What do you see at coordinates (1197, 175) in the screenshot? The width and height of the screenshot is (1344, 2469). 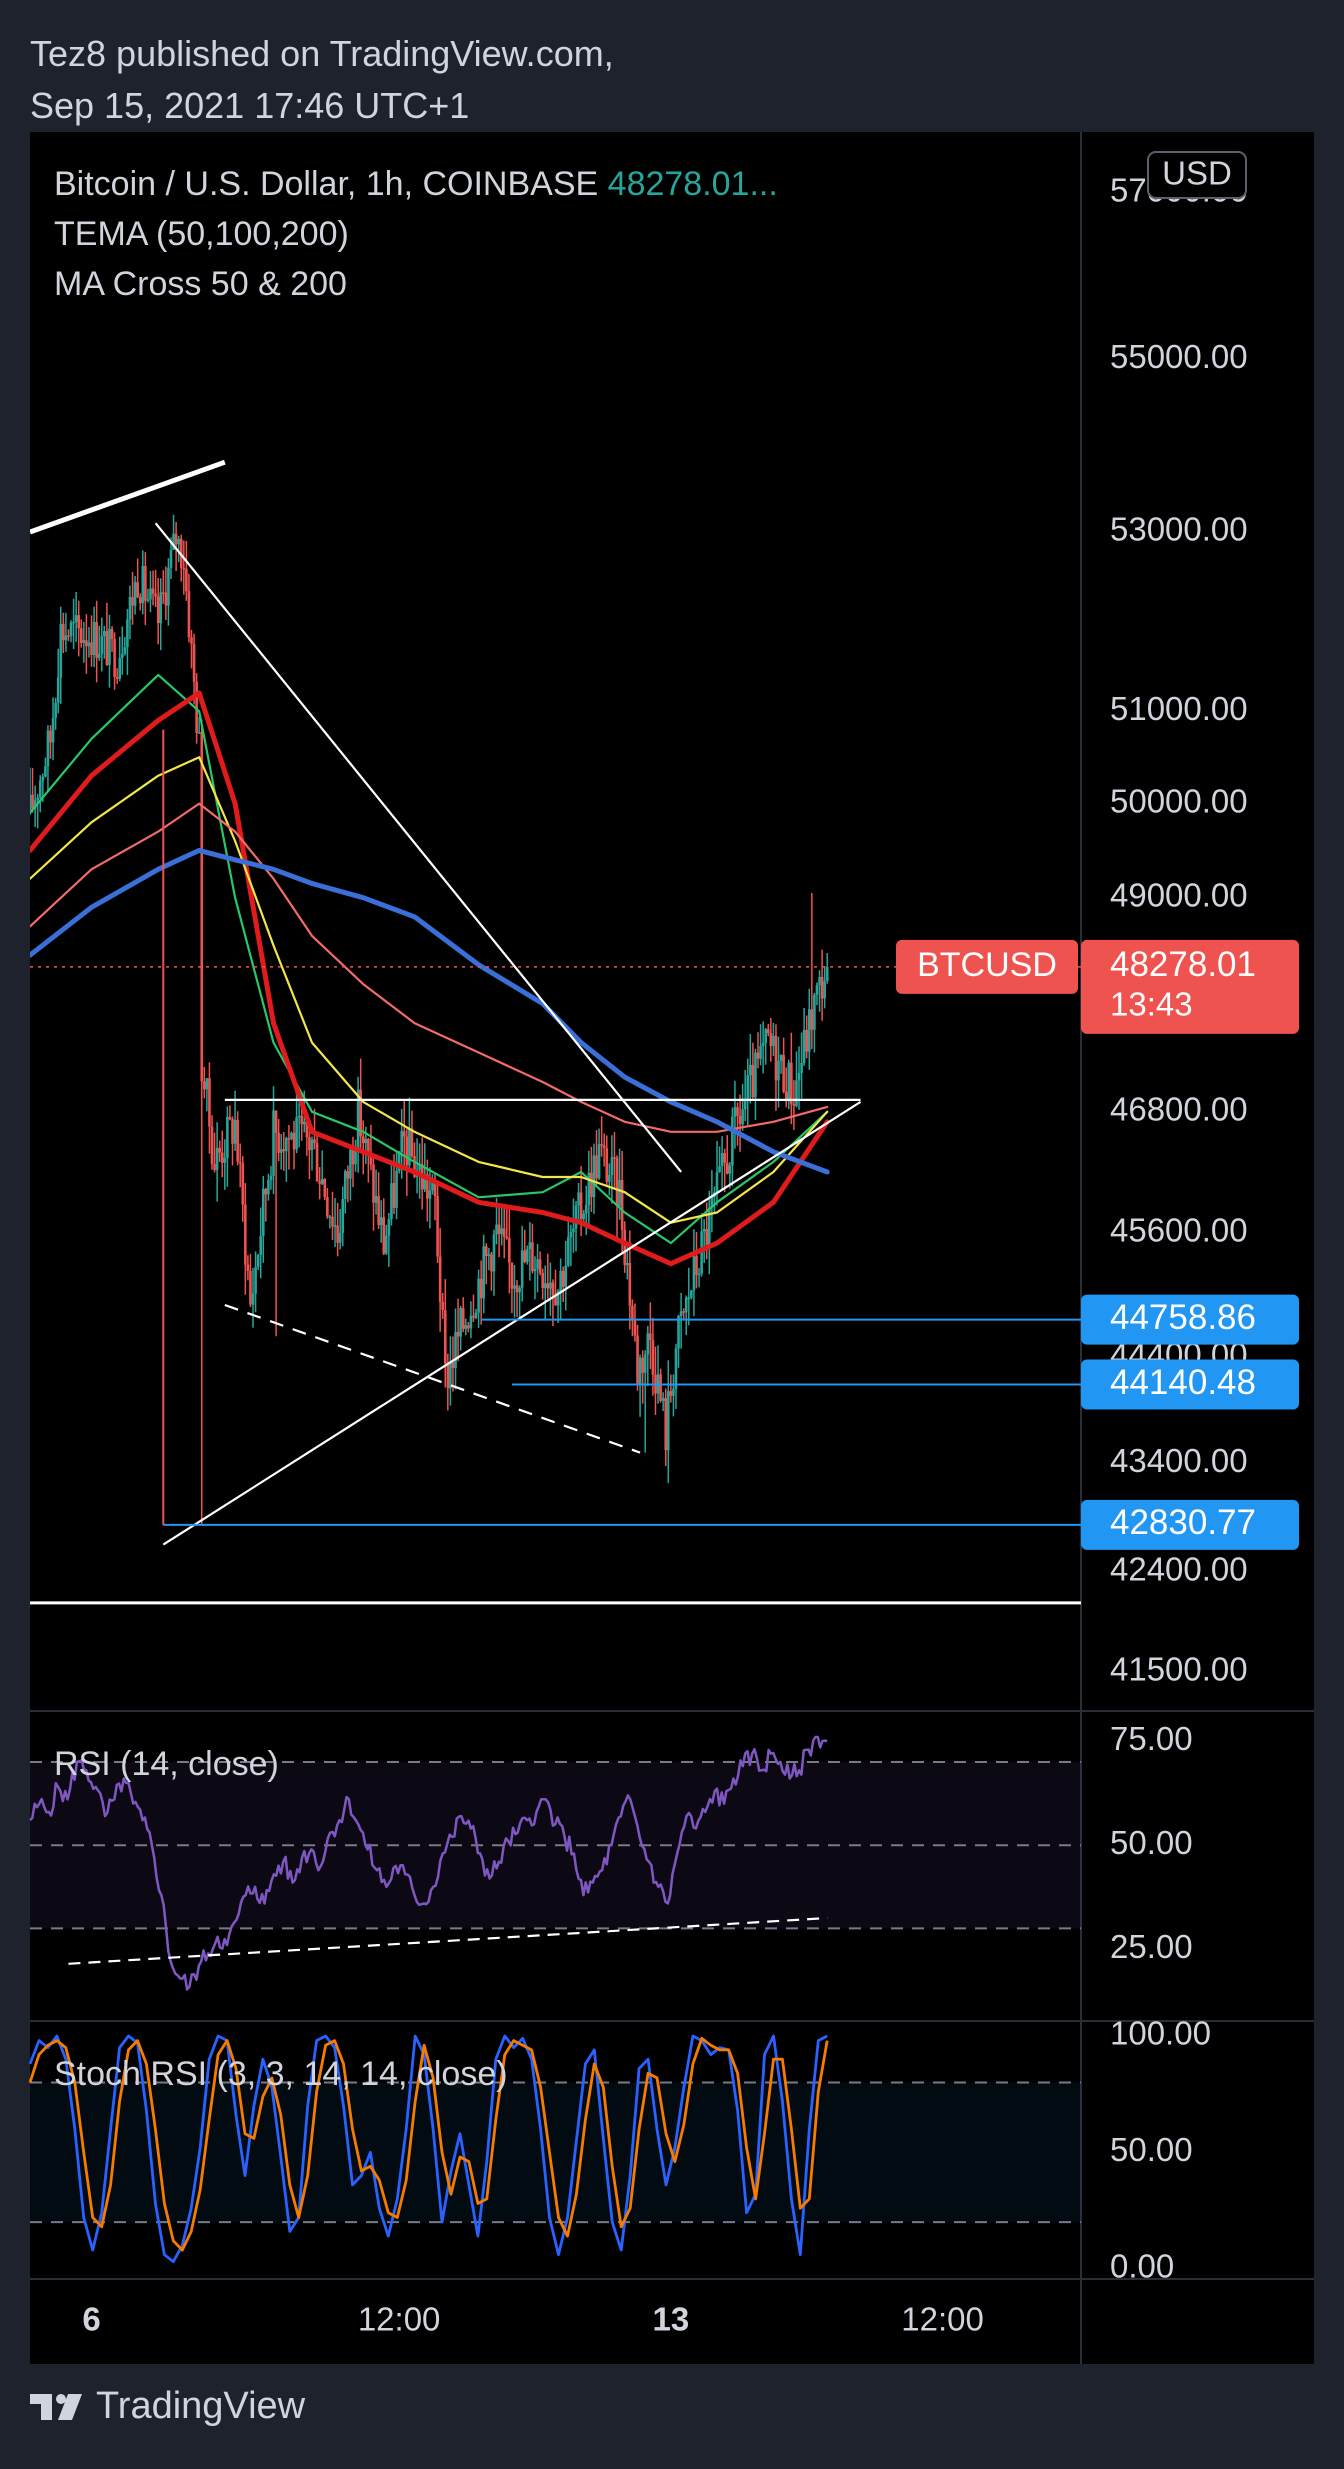 I see `currency-button` at bounding box center [1197, 175].